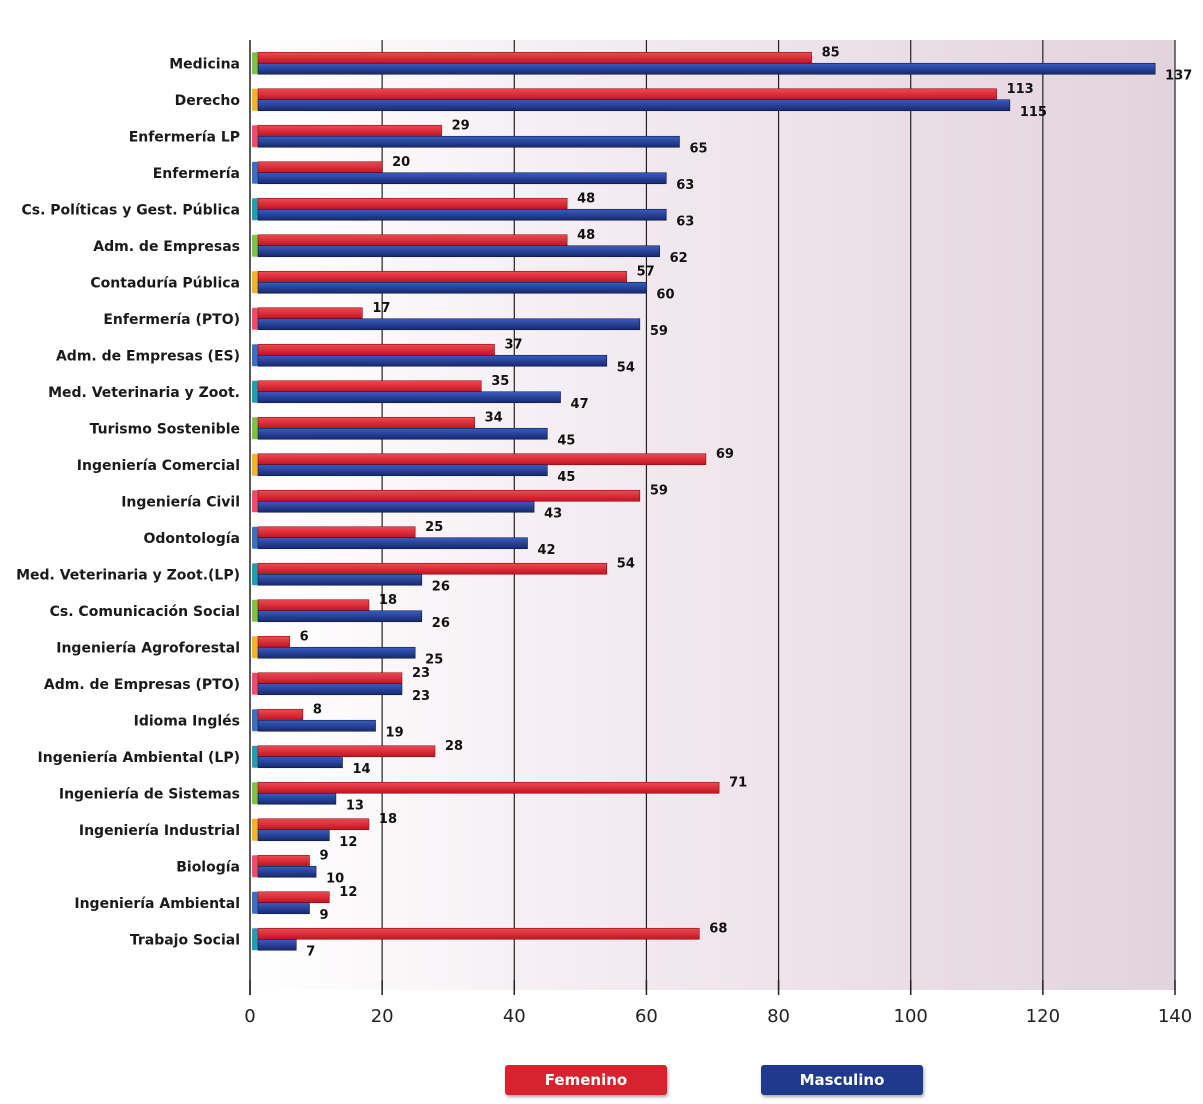  What do you see at coordinates (553, 513) in the screenshot?
I see `value-label-masculino: 43` at bounding box center [553, 513].